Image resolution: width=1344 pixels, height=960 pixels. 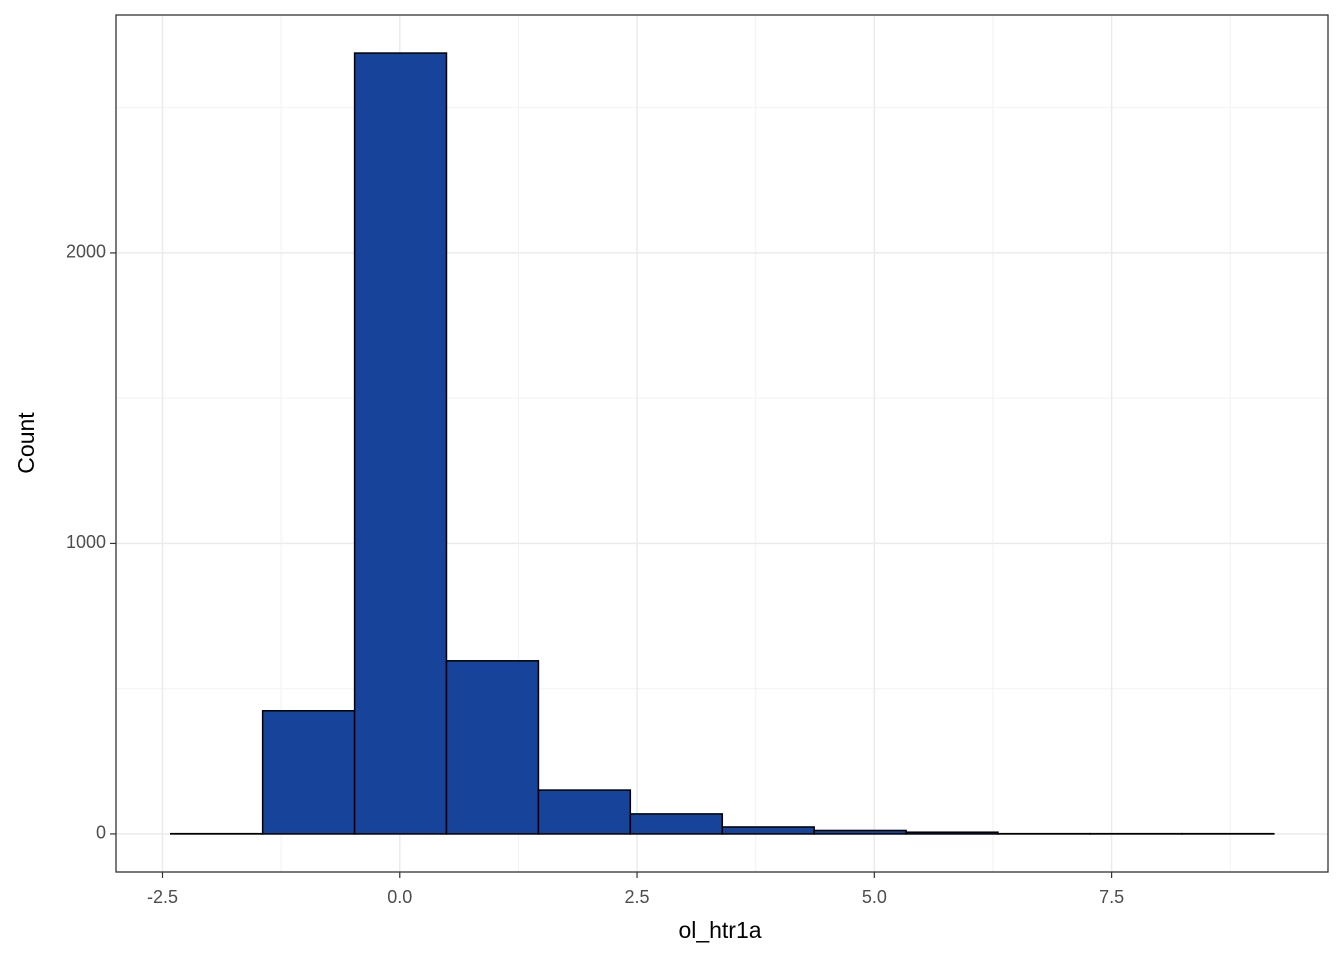 I want to click on x-tick-label: 7.5, so click(x=1111, y=897).